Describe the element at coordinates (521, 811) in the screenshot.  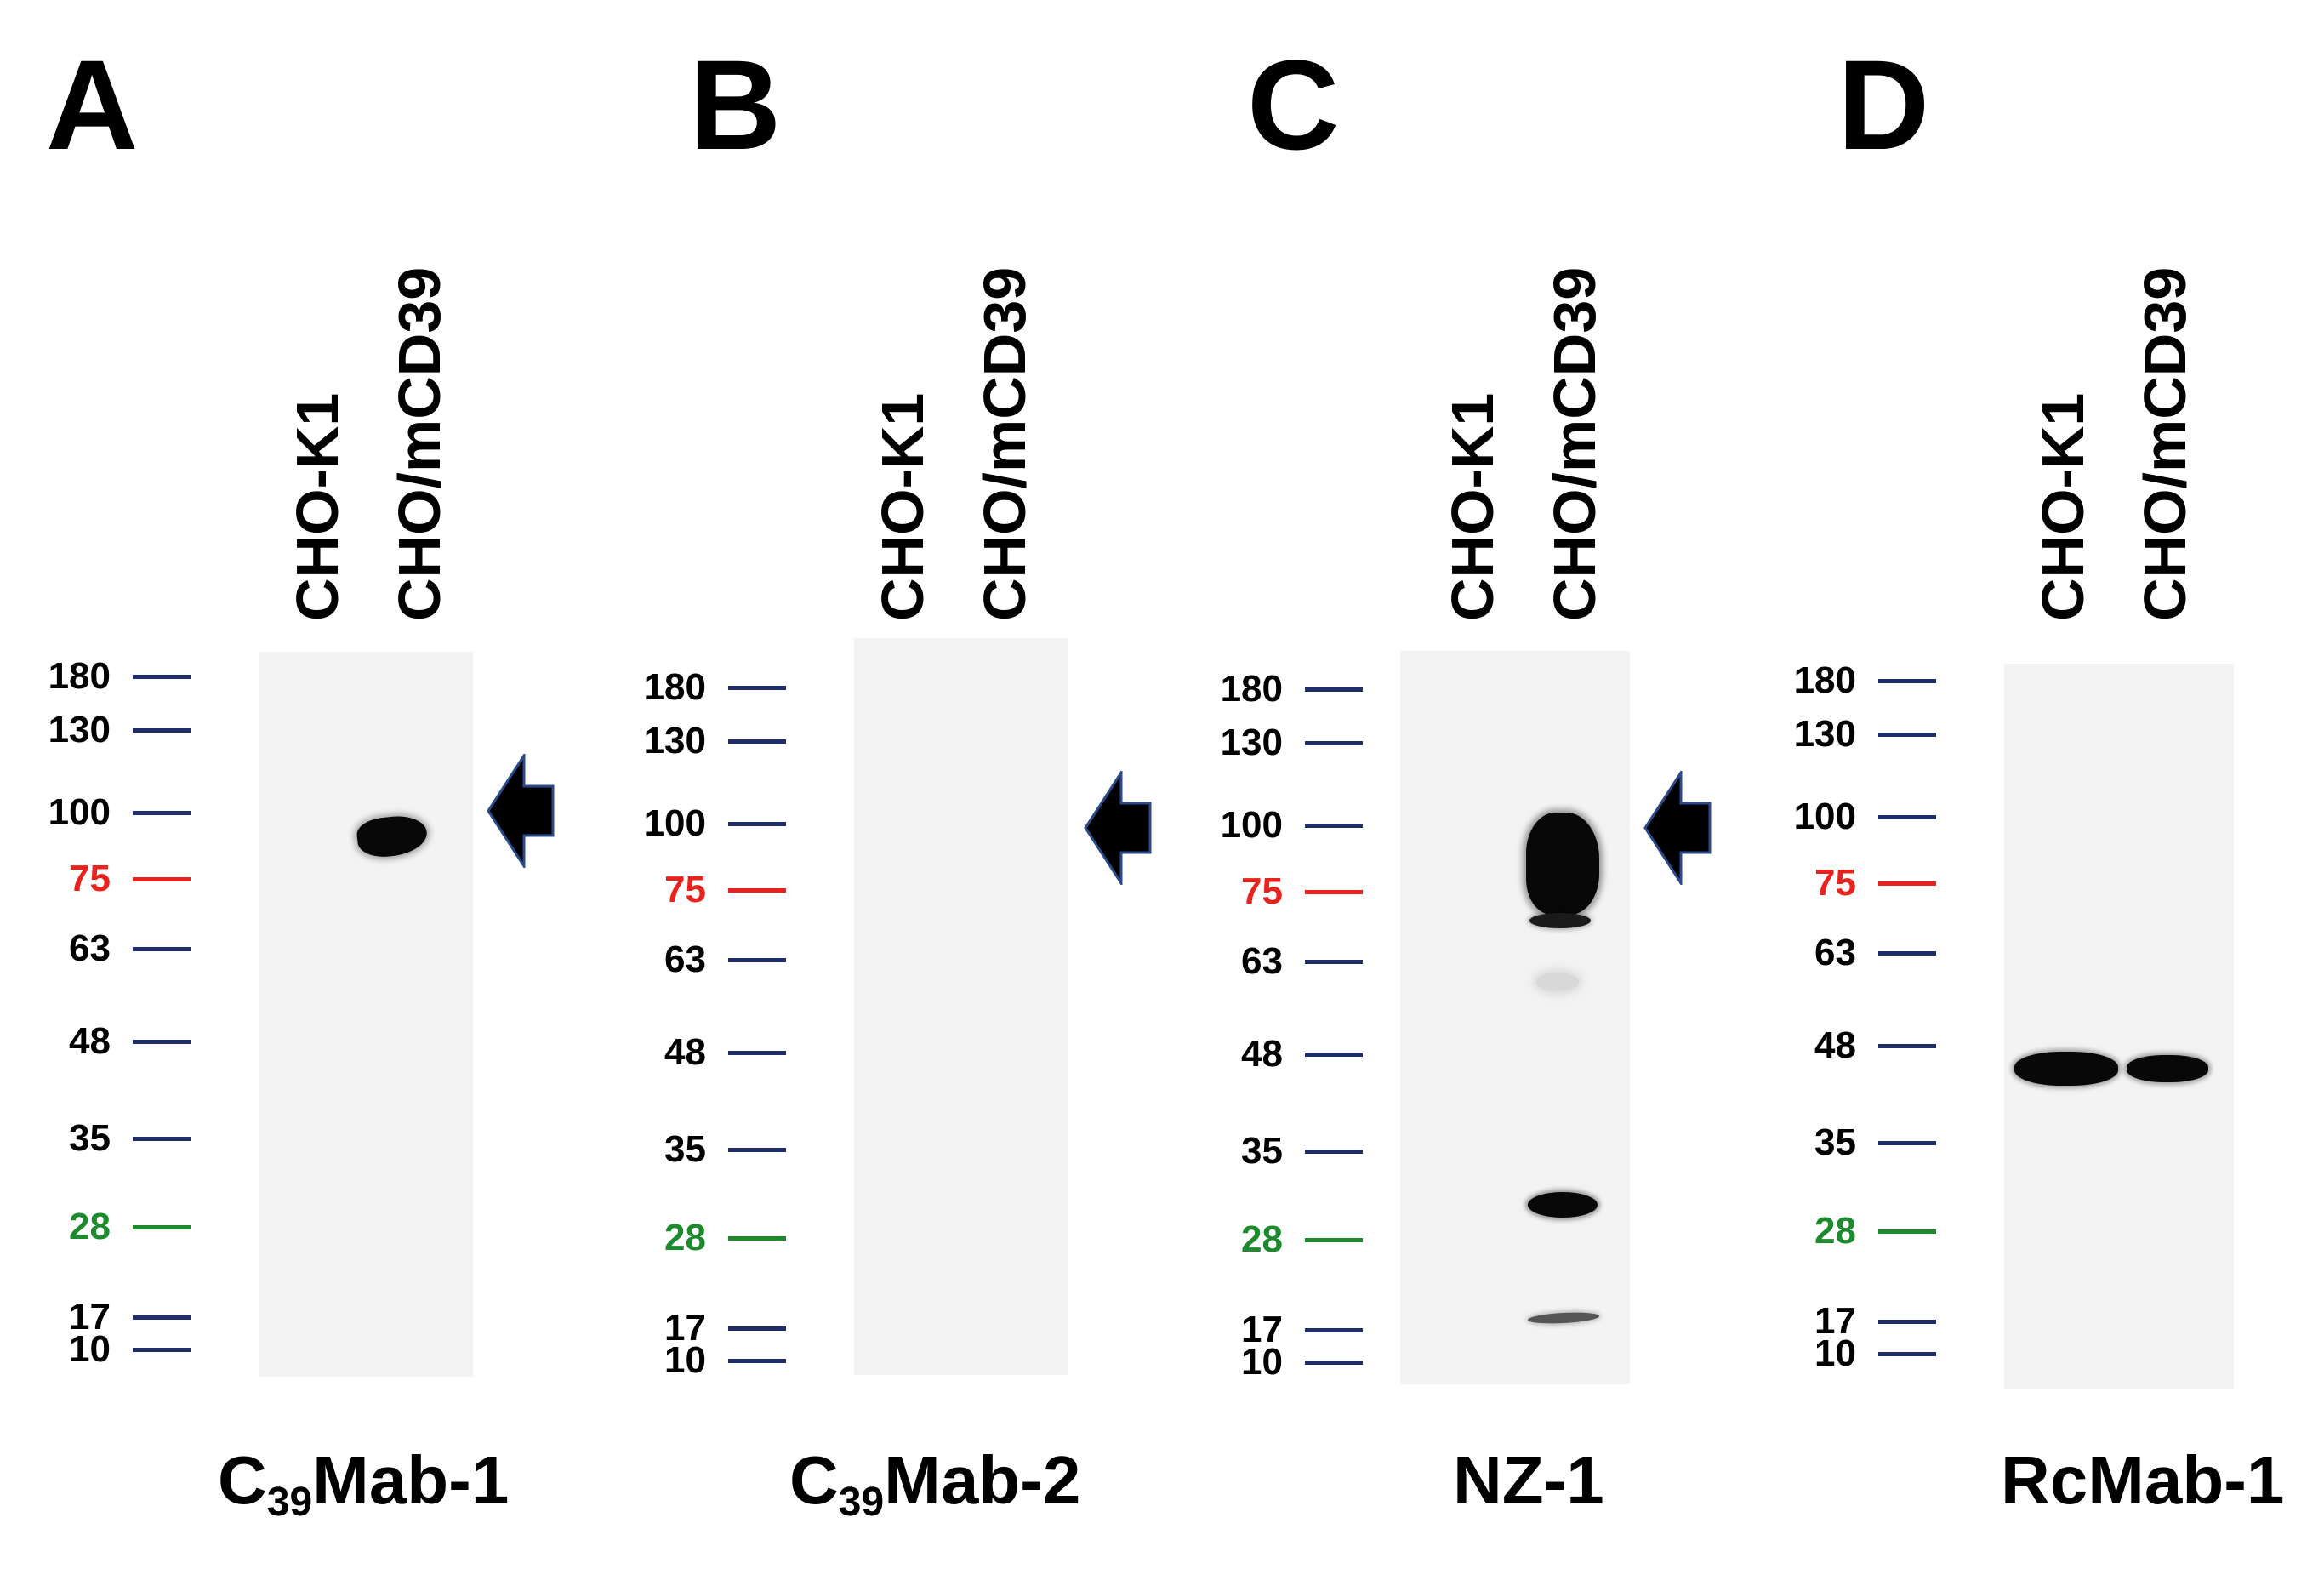
I see `arrow-shape` at that location.